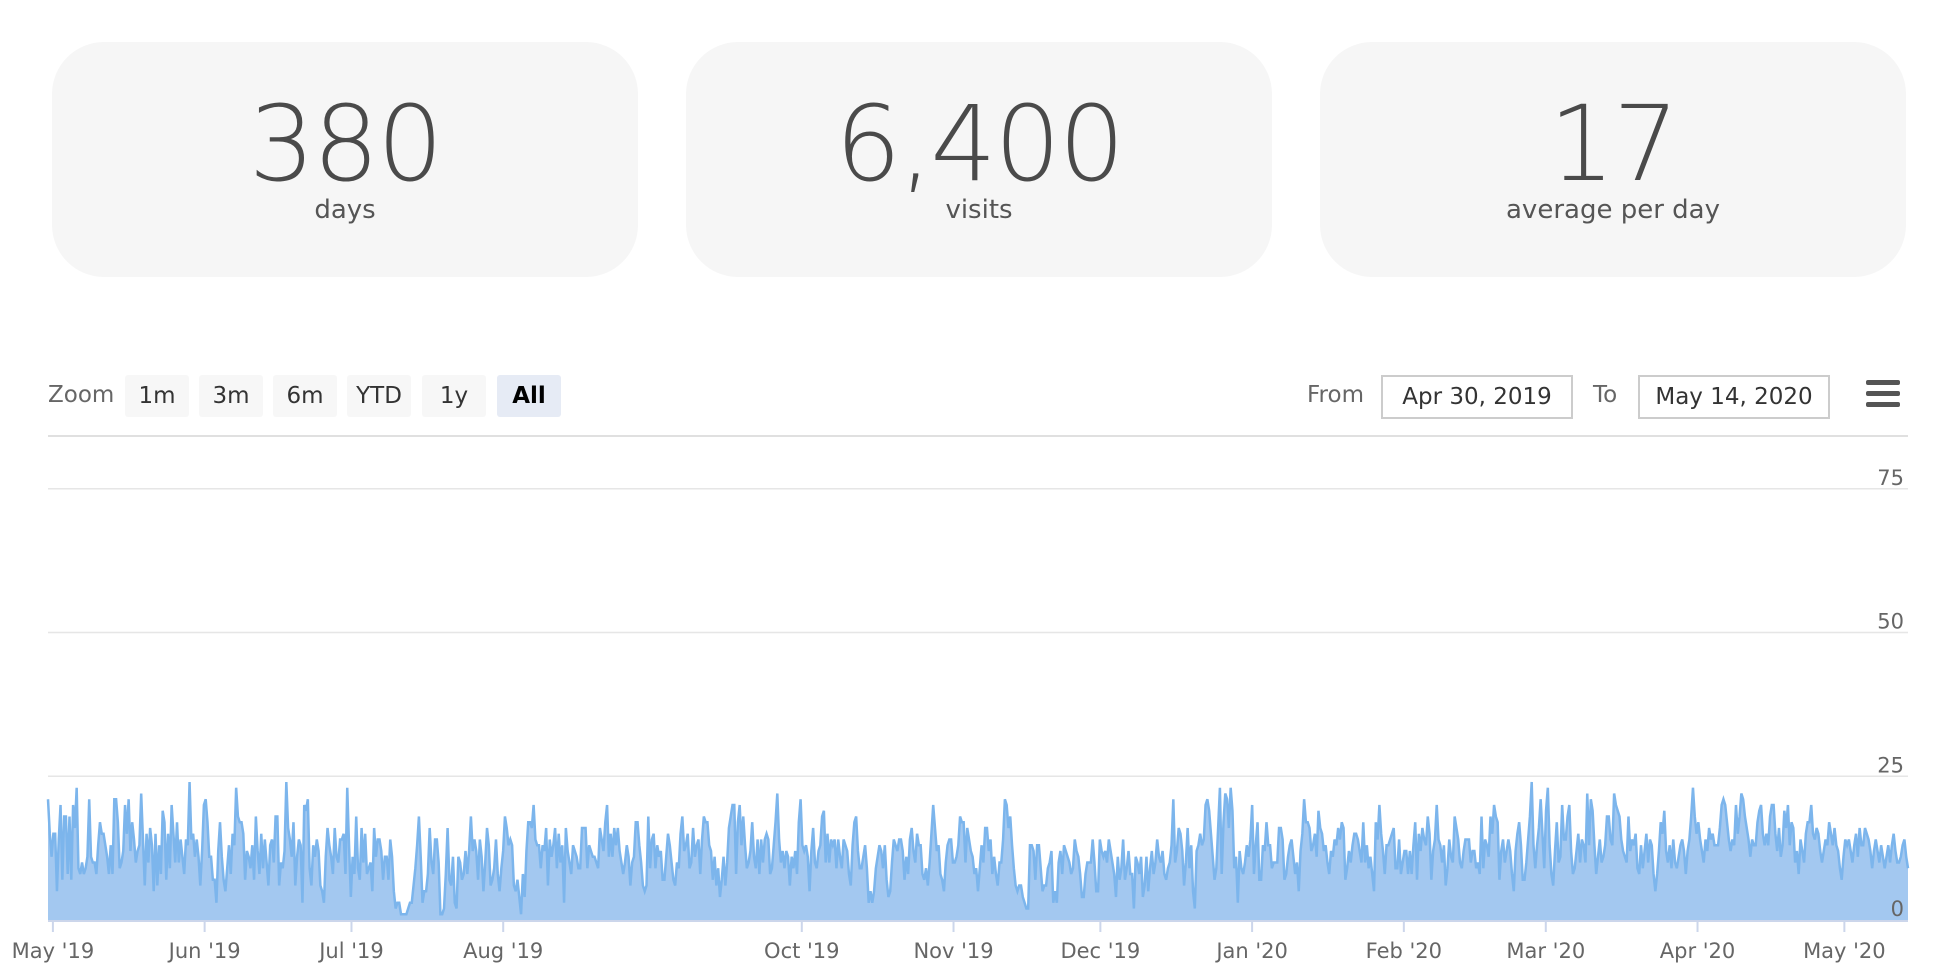 The height and width of the screenshot is (976, 1943). I want to click on x-tick-label: Jan '20, so click(1251, 951).